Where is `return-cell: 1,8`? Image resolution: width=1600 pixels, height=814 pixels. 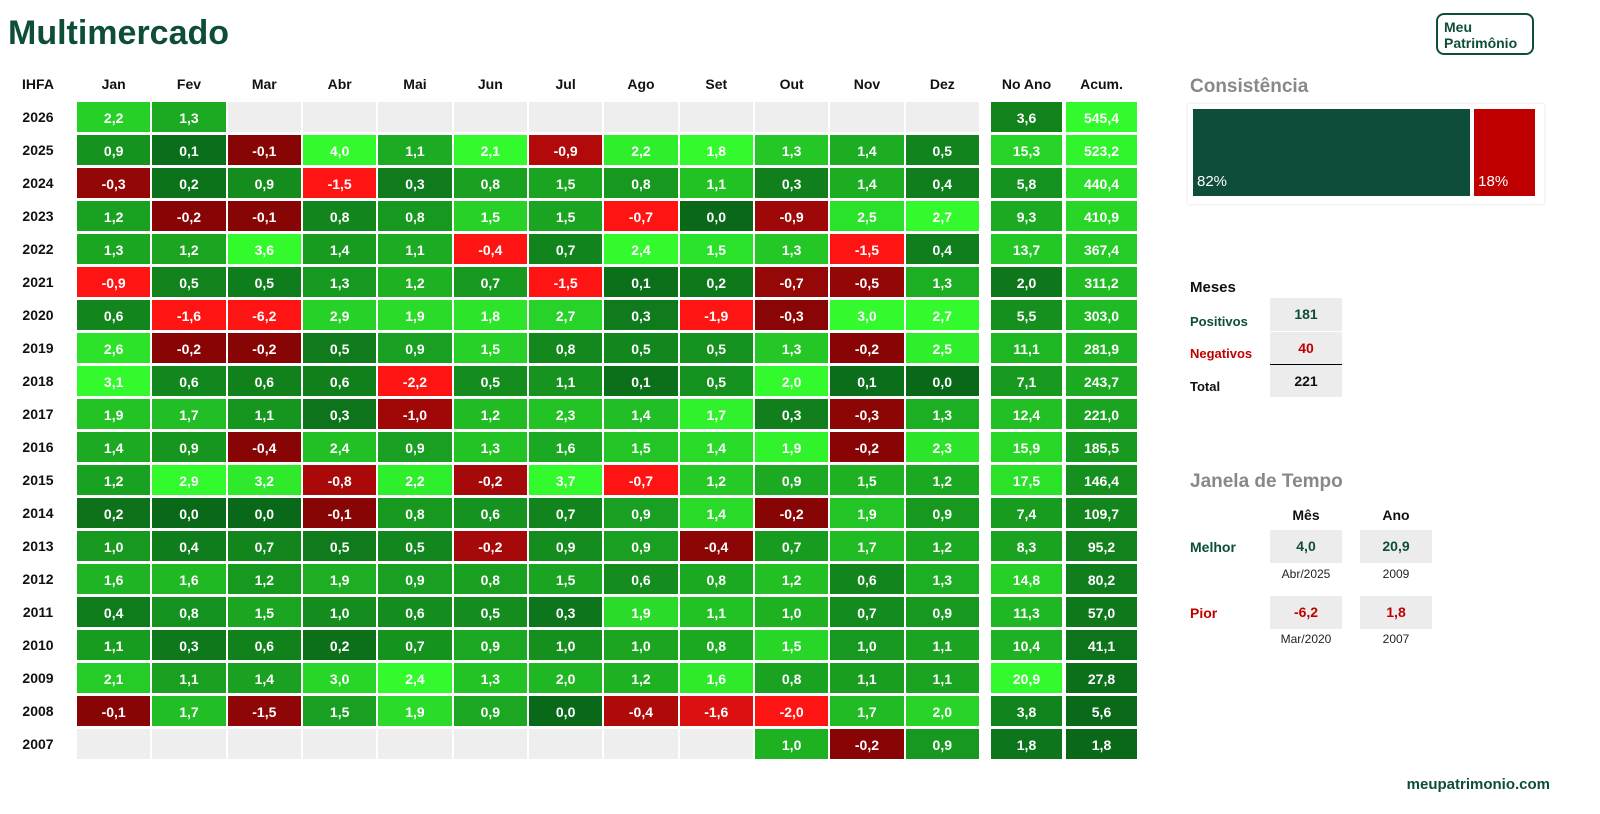
return-cell: 1,8 is located at coordinates (716, 150).